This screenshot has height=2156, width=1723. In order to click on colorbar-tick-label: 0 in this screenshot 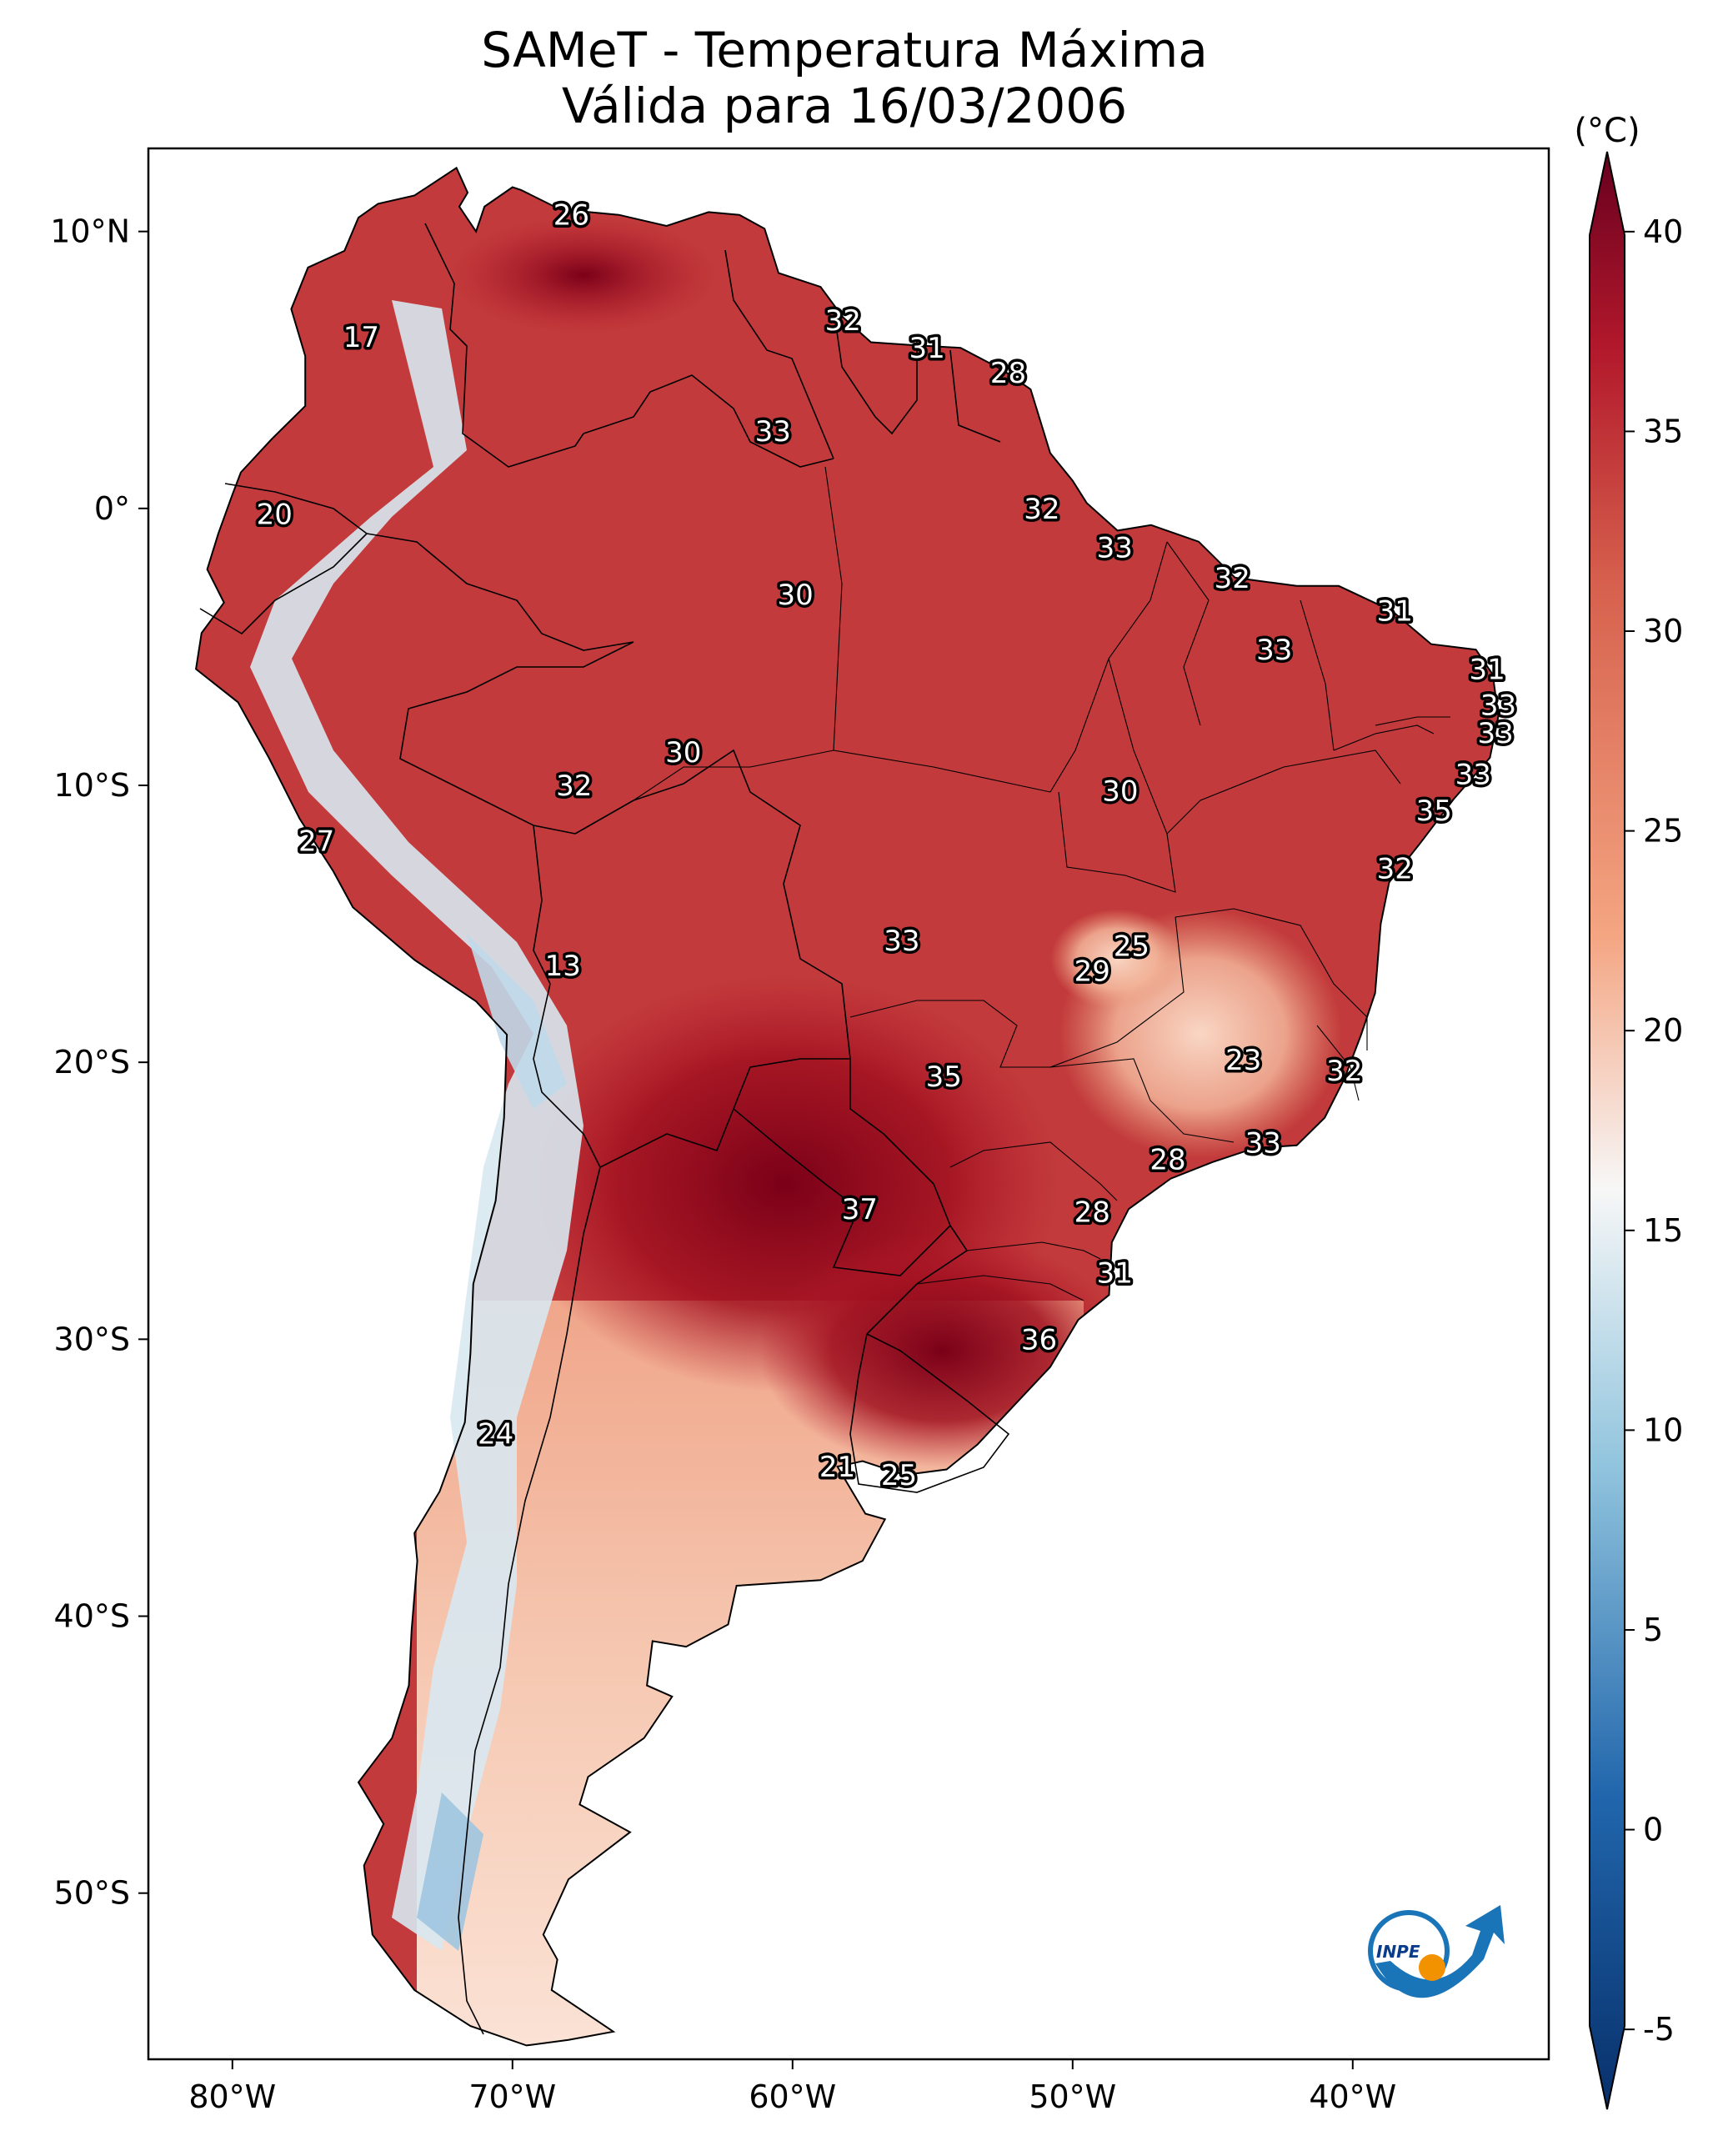, I will do `click(1653, 1830)`.